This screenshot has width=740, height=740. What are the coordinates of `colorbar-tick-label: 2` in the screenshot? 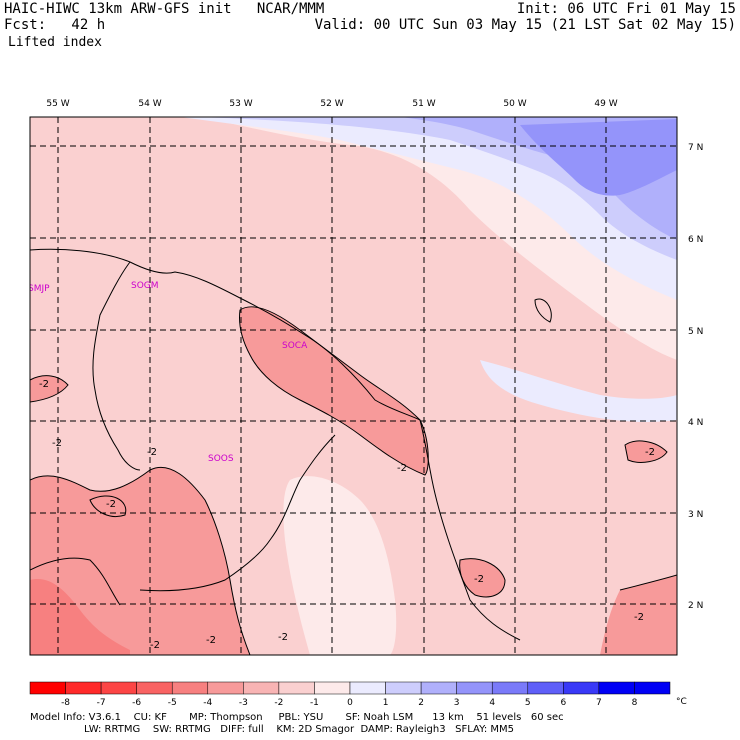 It's located at (421, 703).